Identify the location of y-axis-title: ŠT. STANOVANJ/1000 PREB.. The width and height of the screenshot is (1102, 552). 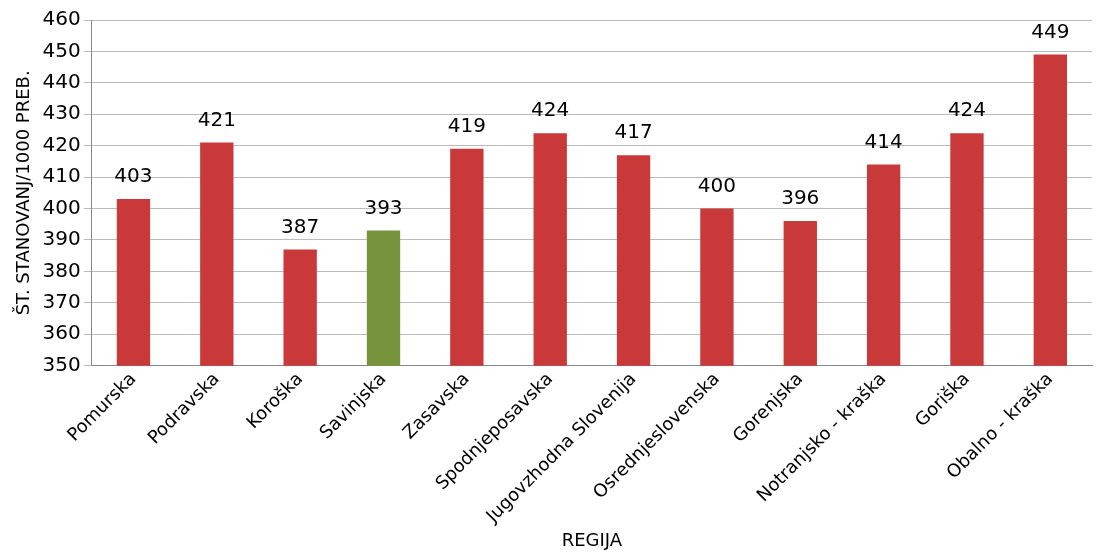
(23, 193).